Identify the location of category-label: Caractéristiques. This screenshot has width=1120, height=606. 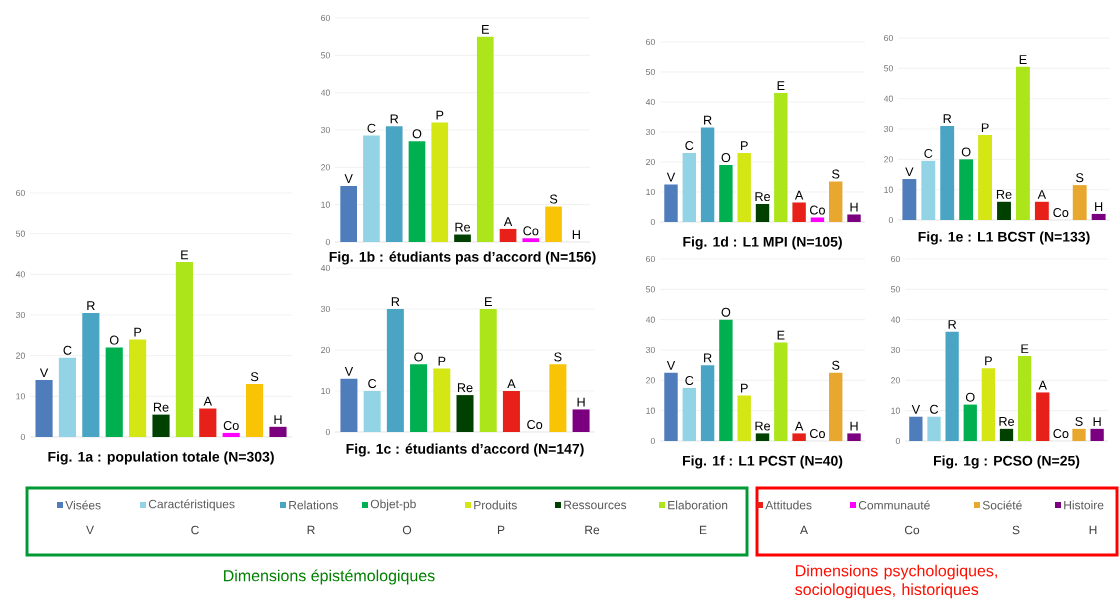
(191, 505).